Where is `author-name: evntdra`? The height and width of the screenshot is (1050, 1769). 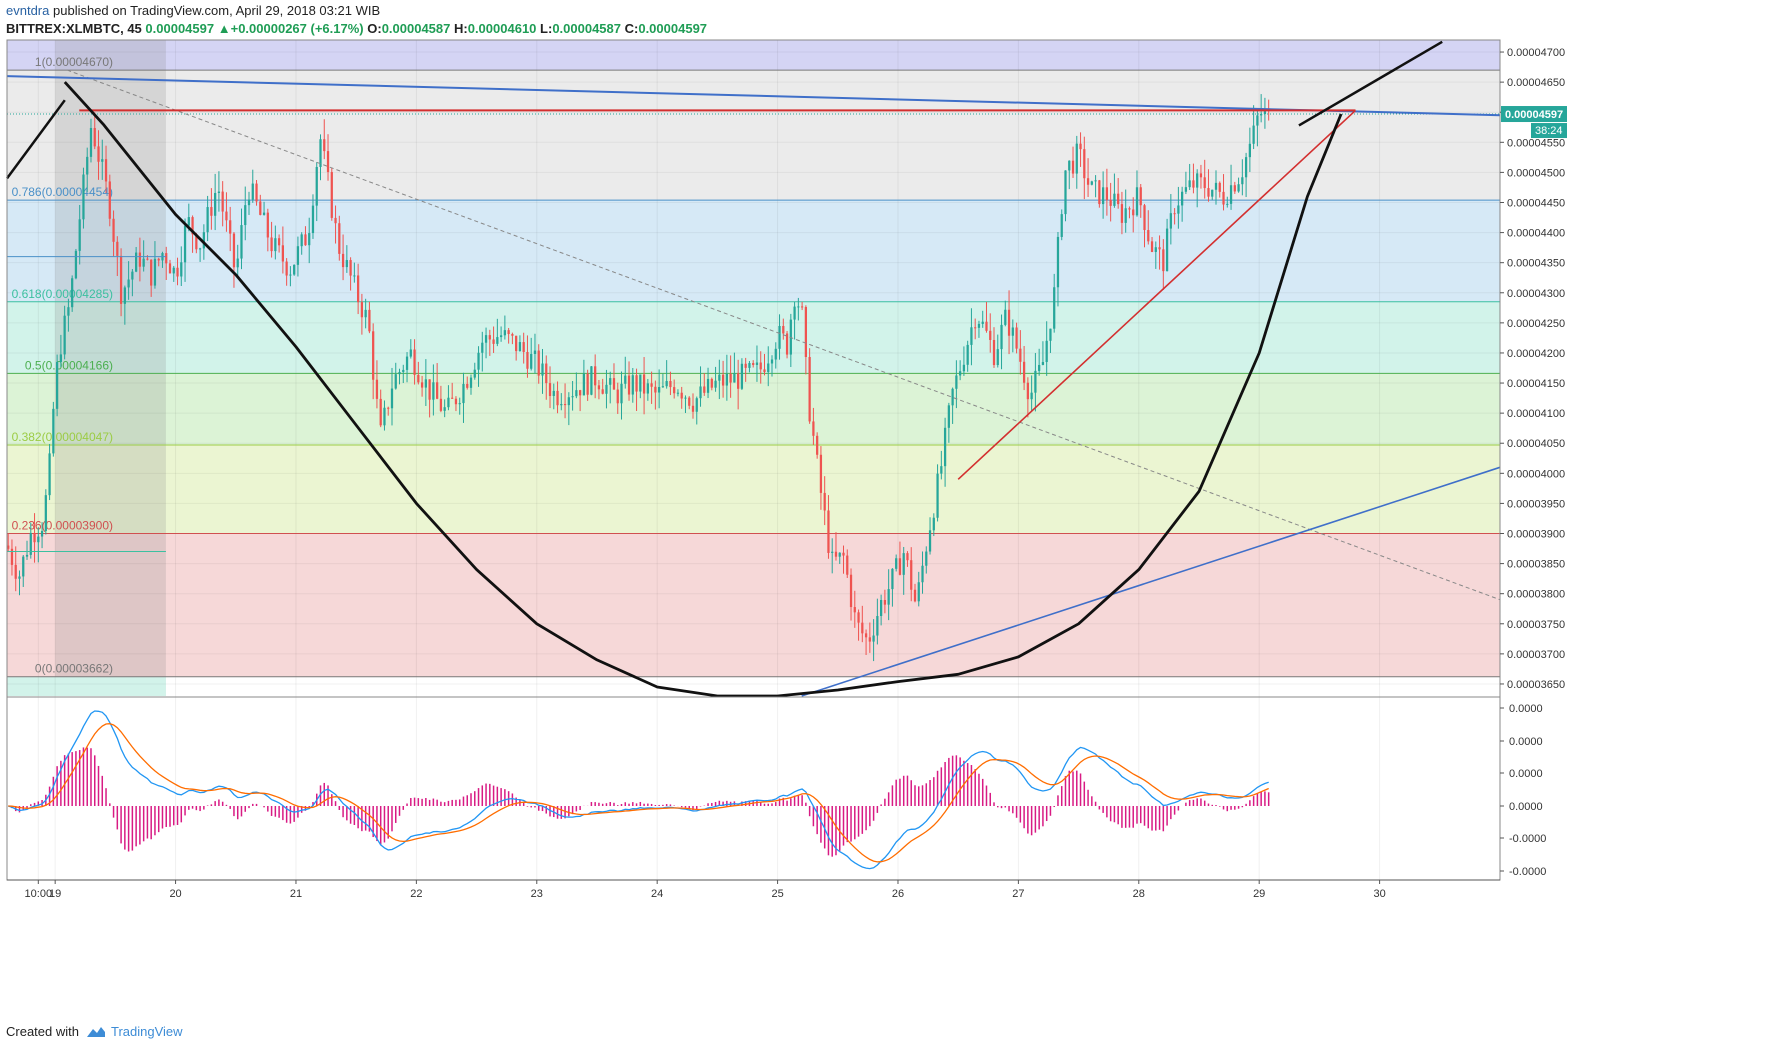
author-name: evntdra is located at coordinates (28, 10).